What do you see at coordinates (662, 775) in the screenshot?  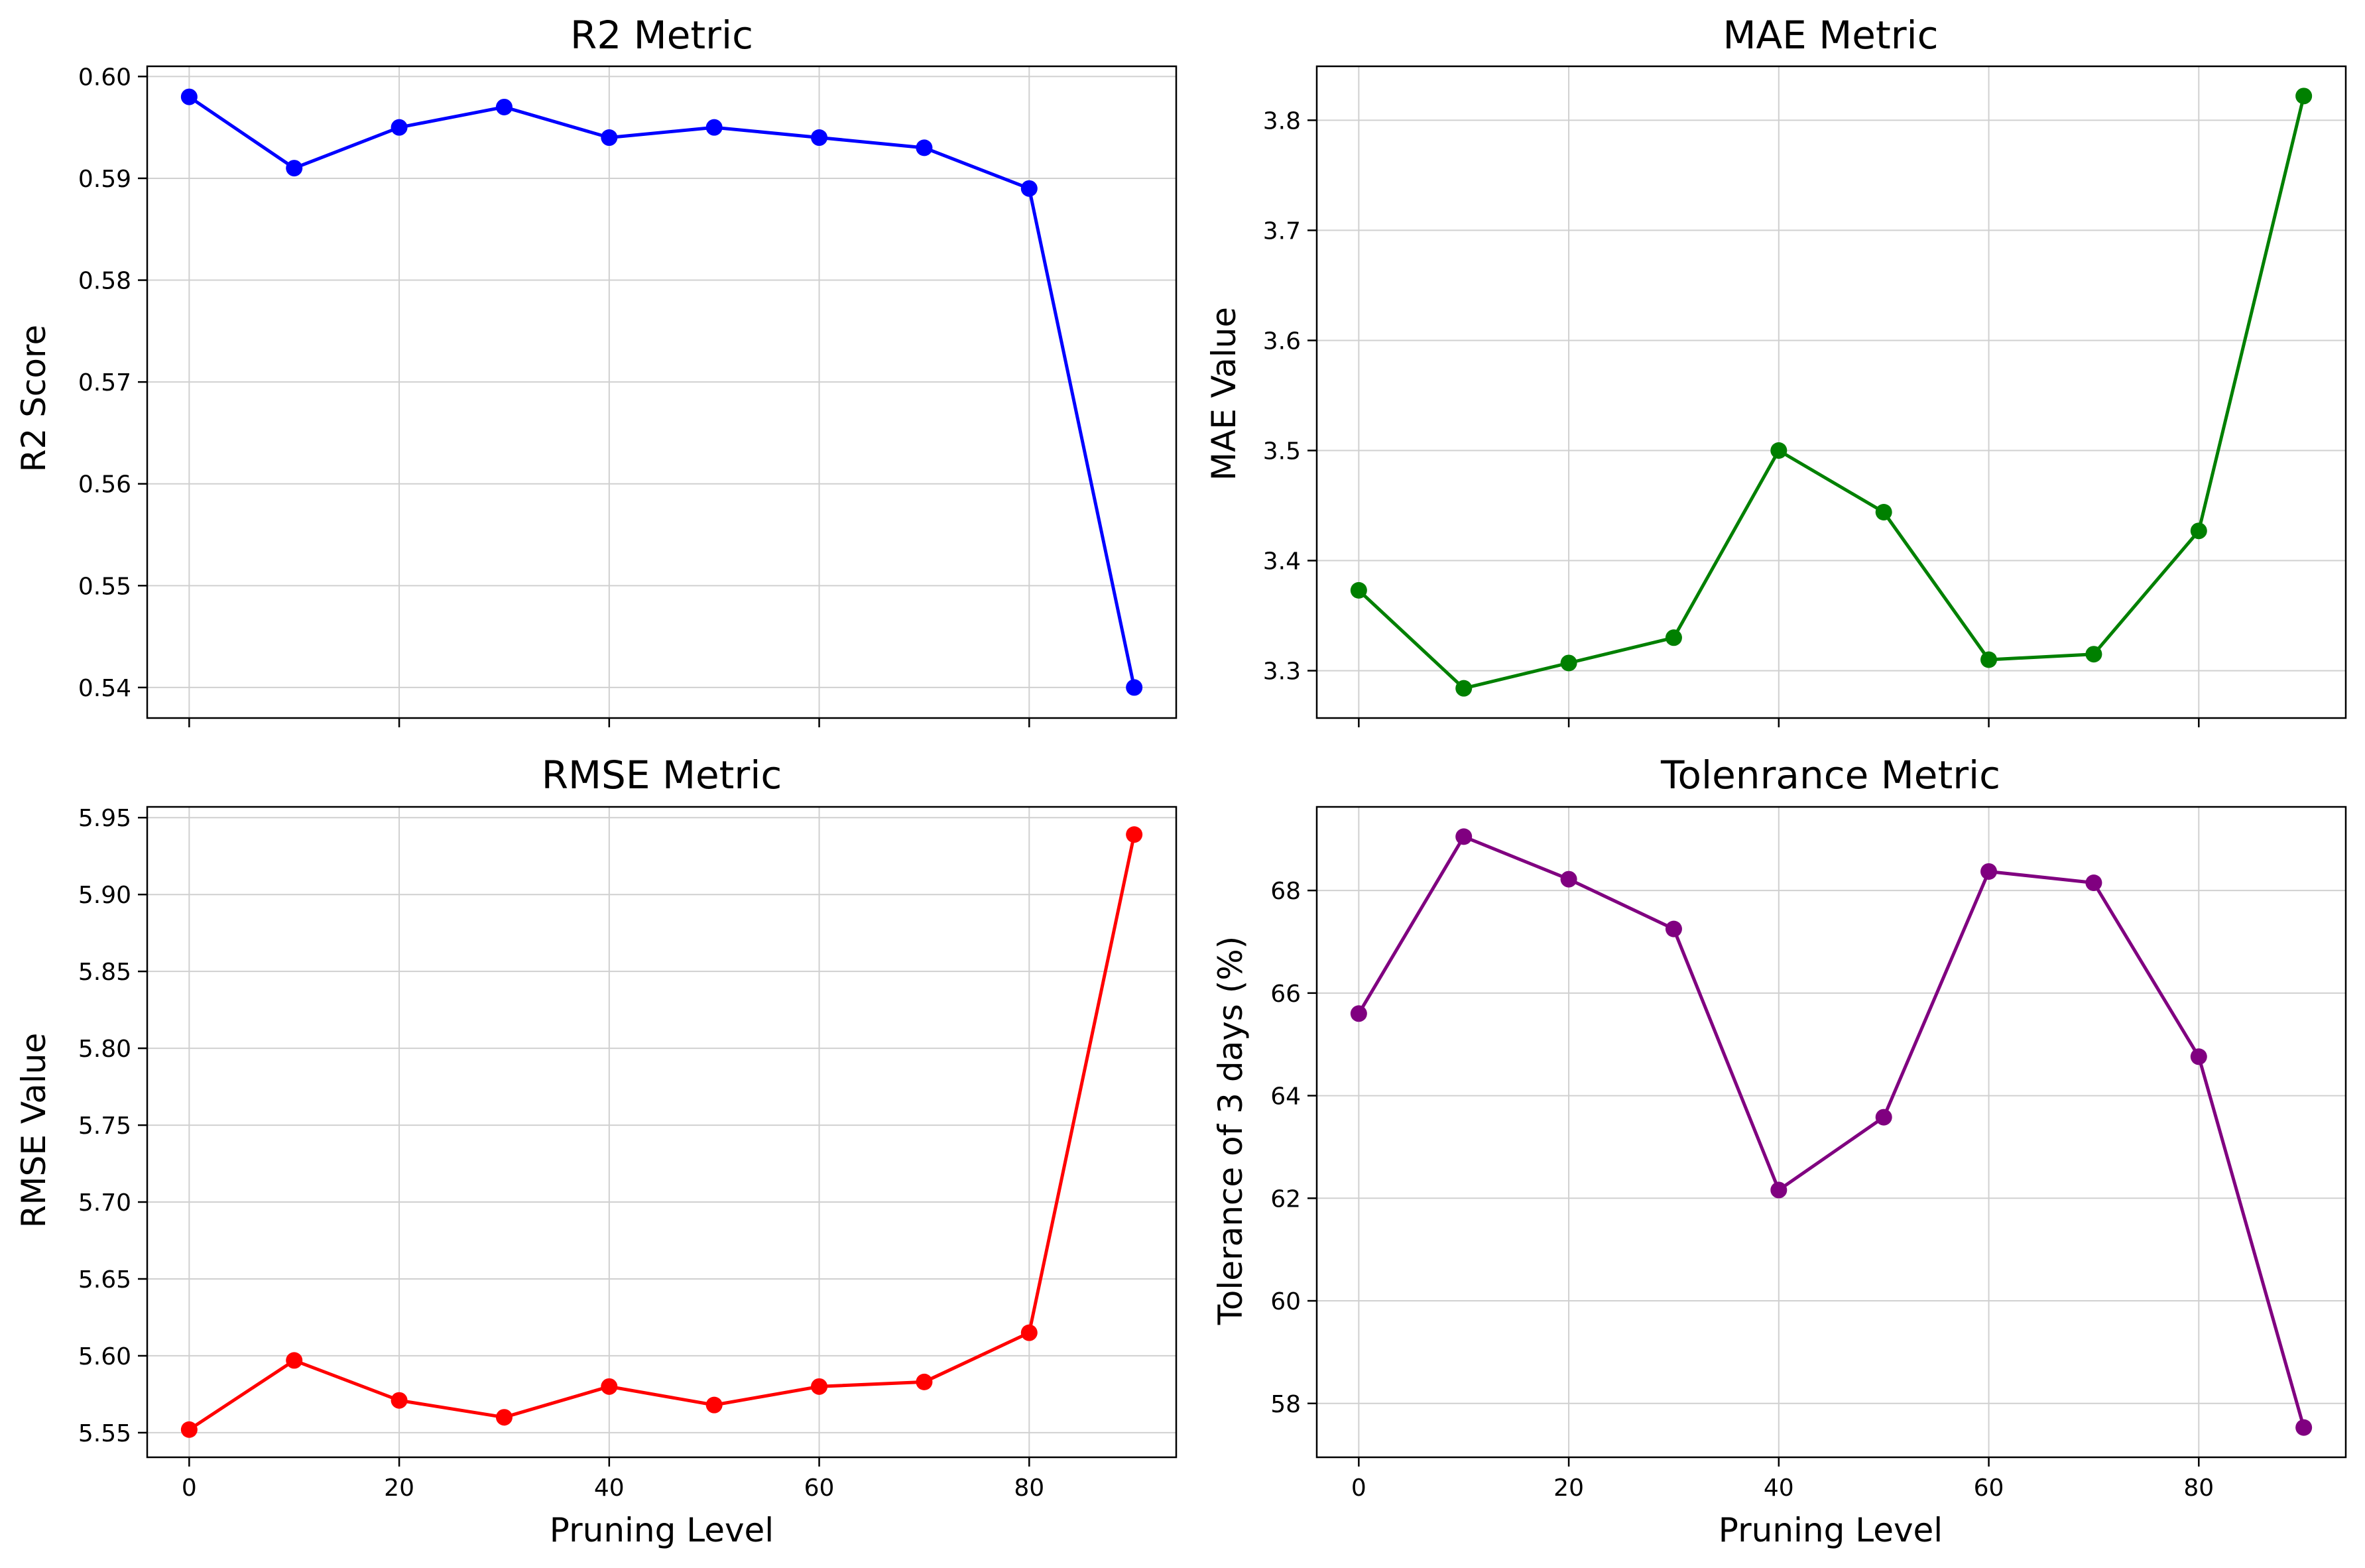 I see `rmse-title: RMSE Metric` at bounding box center [662, 775].